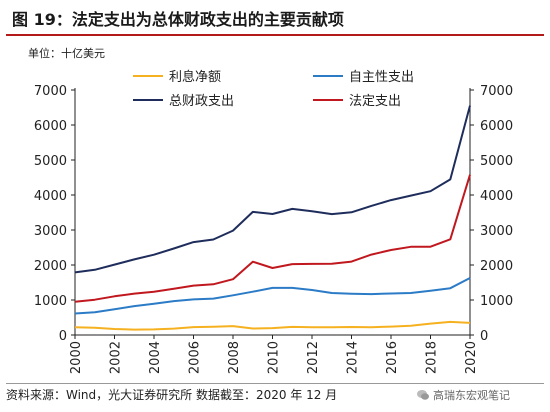 The image size is (550, 412). Describe the element at coordinates (423, 395) in the screenshot. I see `wechat-icon` at that location.